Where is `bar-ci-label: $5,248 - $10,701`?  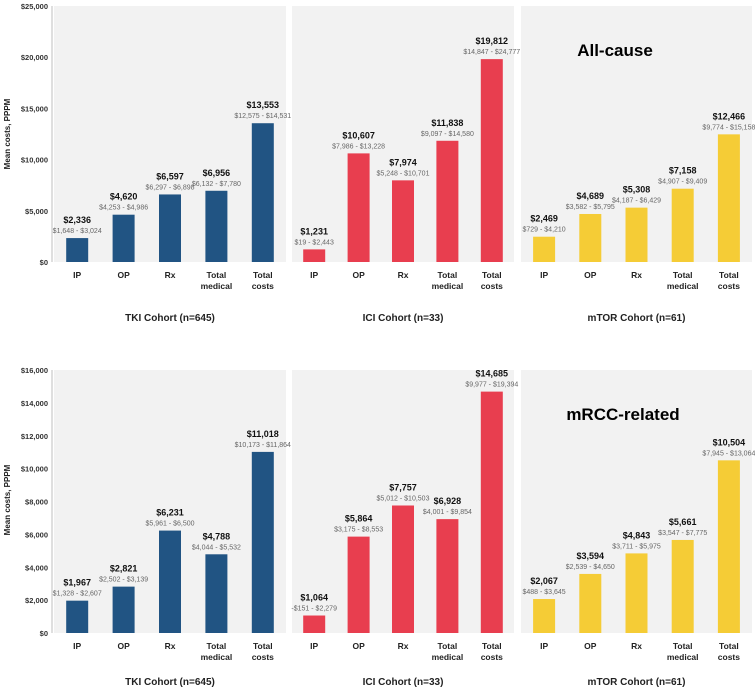 bar-ci-label: $5,248 - $10,701 is located at coordinates (403, 173).